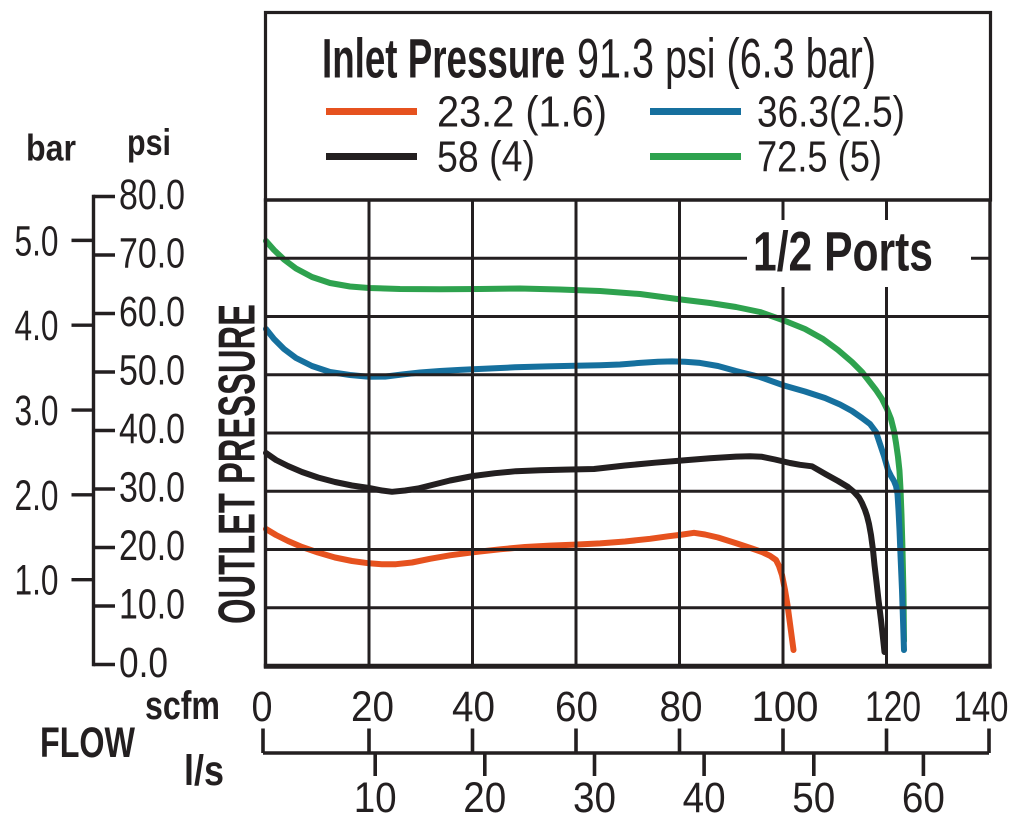  Describe the element at coordinates (813, 798) in the screenshot. I see `svg-text: 50` at that location.